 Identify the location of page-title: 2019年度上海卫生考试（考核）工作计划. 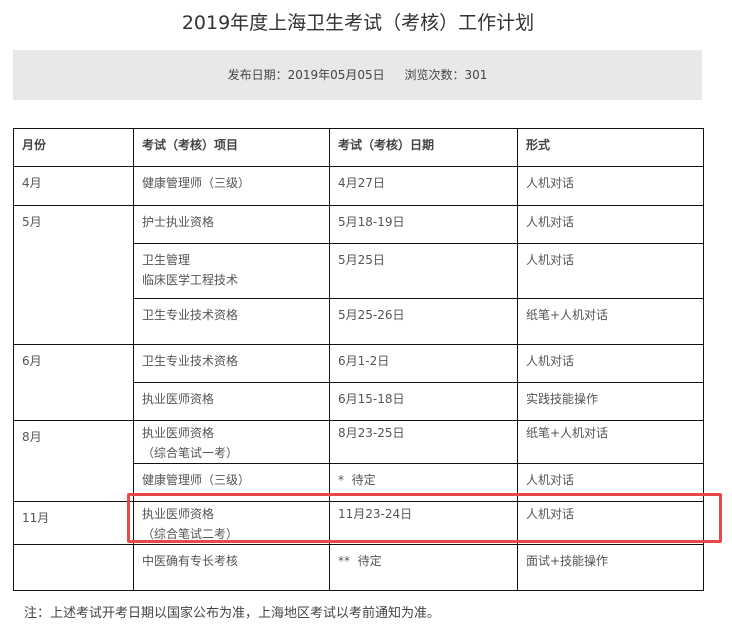
(358, 23).